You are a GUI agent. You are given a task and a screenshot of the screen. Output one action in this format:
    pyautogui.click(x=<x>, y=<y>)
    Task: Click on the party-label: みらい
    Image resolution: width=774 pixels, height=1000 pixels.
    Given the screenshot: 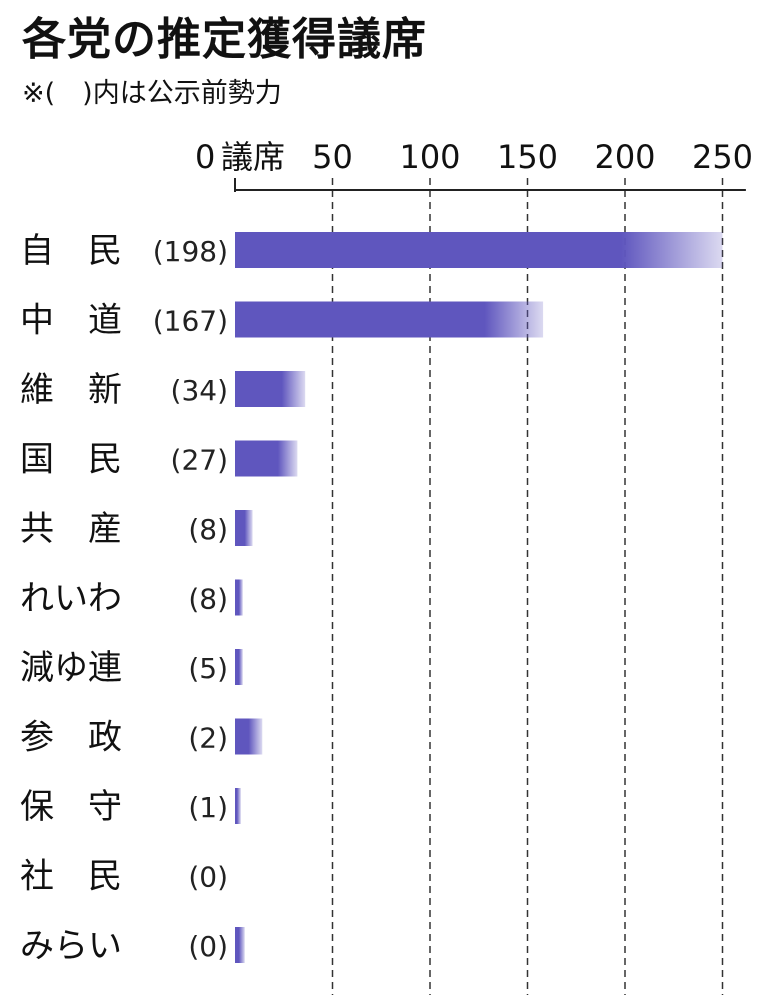 What is the action you would take?
    pyautogui.click(x=71, y=946)
    